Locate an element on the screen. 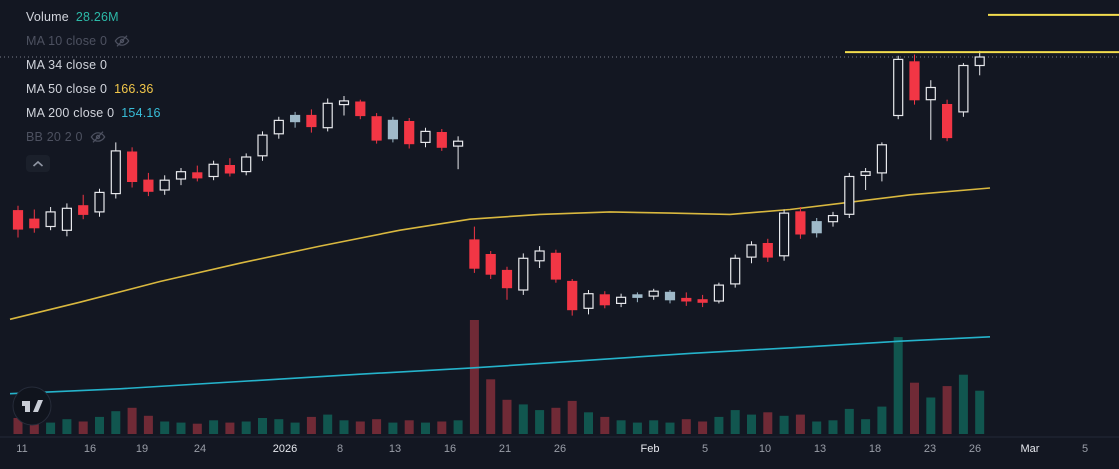  time-axis-label: 13 is located at coordinates (820, 449).